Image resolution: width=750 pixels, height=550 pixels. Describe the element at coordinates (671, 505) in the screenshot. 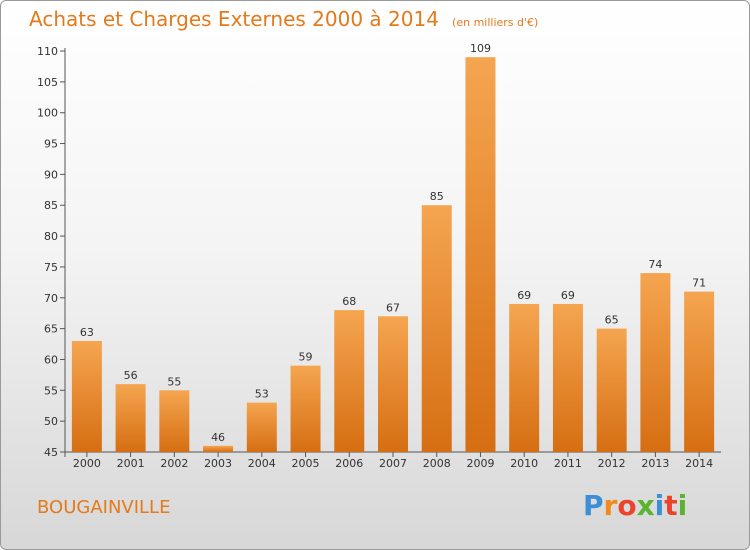

I see `logo-letter: t` at that location.